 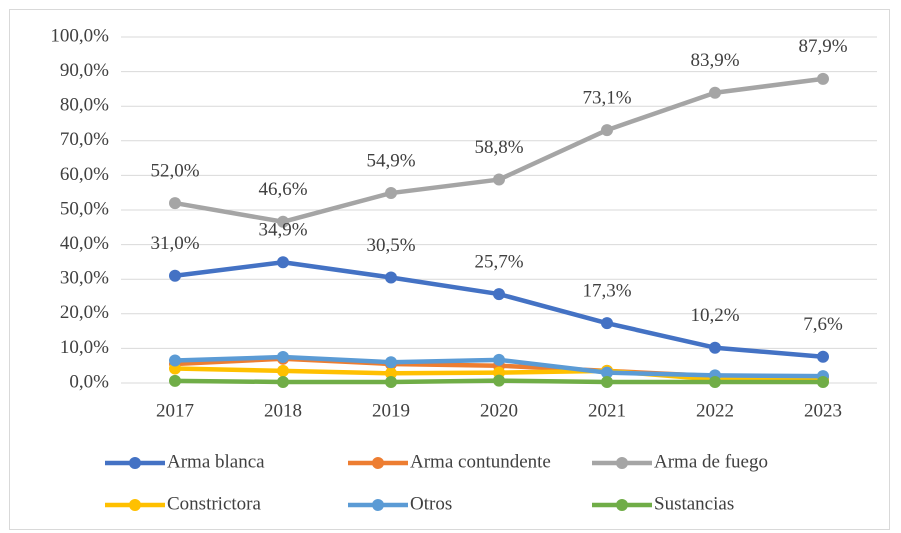 I want to click on y-tick-label: 70,0%, so click(x=84, y=139).